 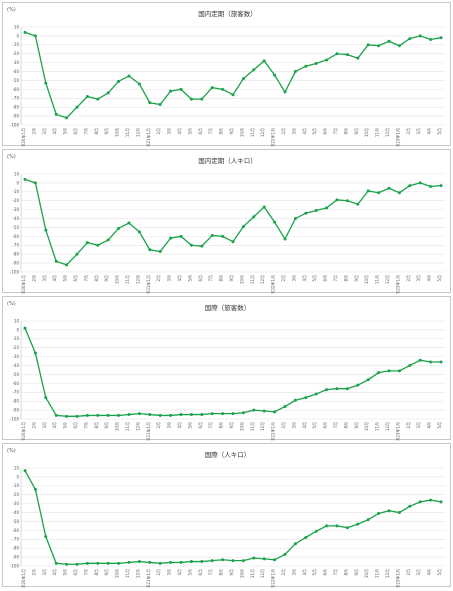 I want to click on y-tick-label: -40, so click(x=15, y=365).